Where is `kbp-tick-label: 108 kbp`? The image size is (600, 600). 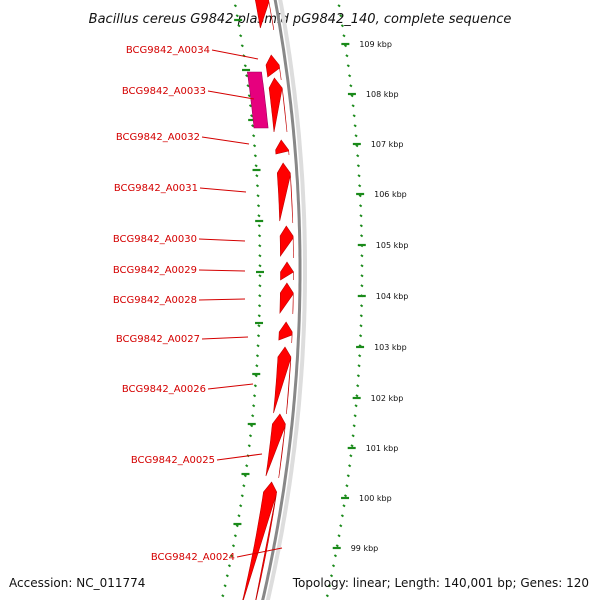 kbp-tick-label: 108 kbp is located at coordinates (382, 94).